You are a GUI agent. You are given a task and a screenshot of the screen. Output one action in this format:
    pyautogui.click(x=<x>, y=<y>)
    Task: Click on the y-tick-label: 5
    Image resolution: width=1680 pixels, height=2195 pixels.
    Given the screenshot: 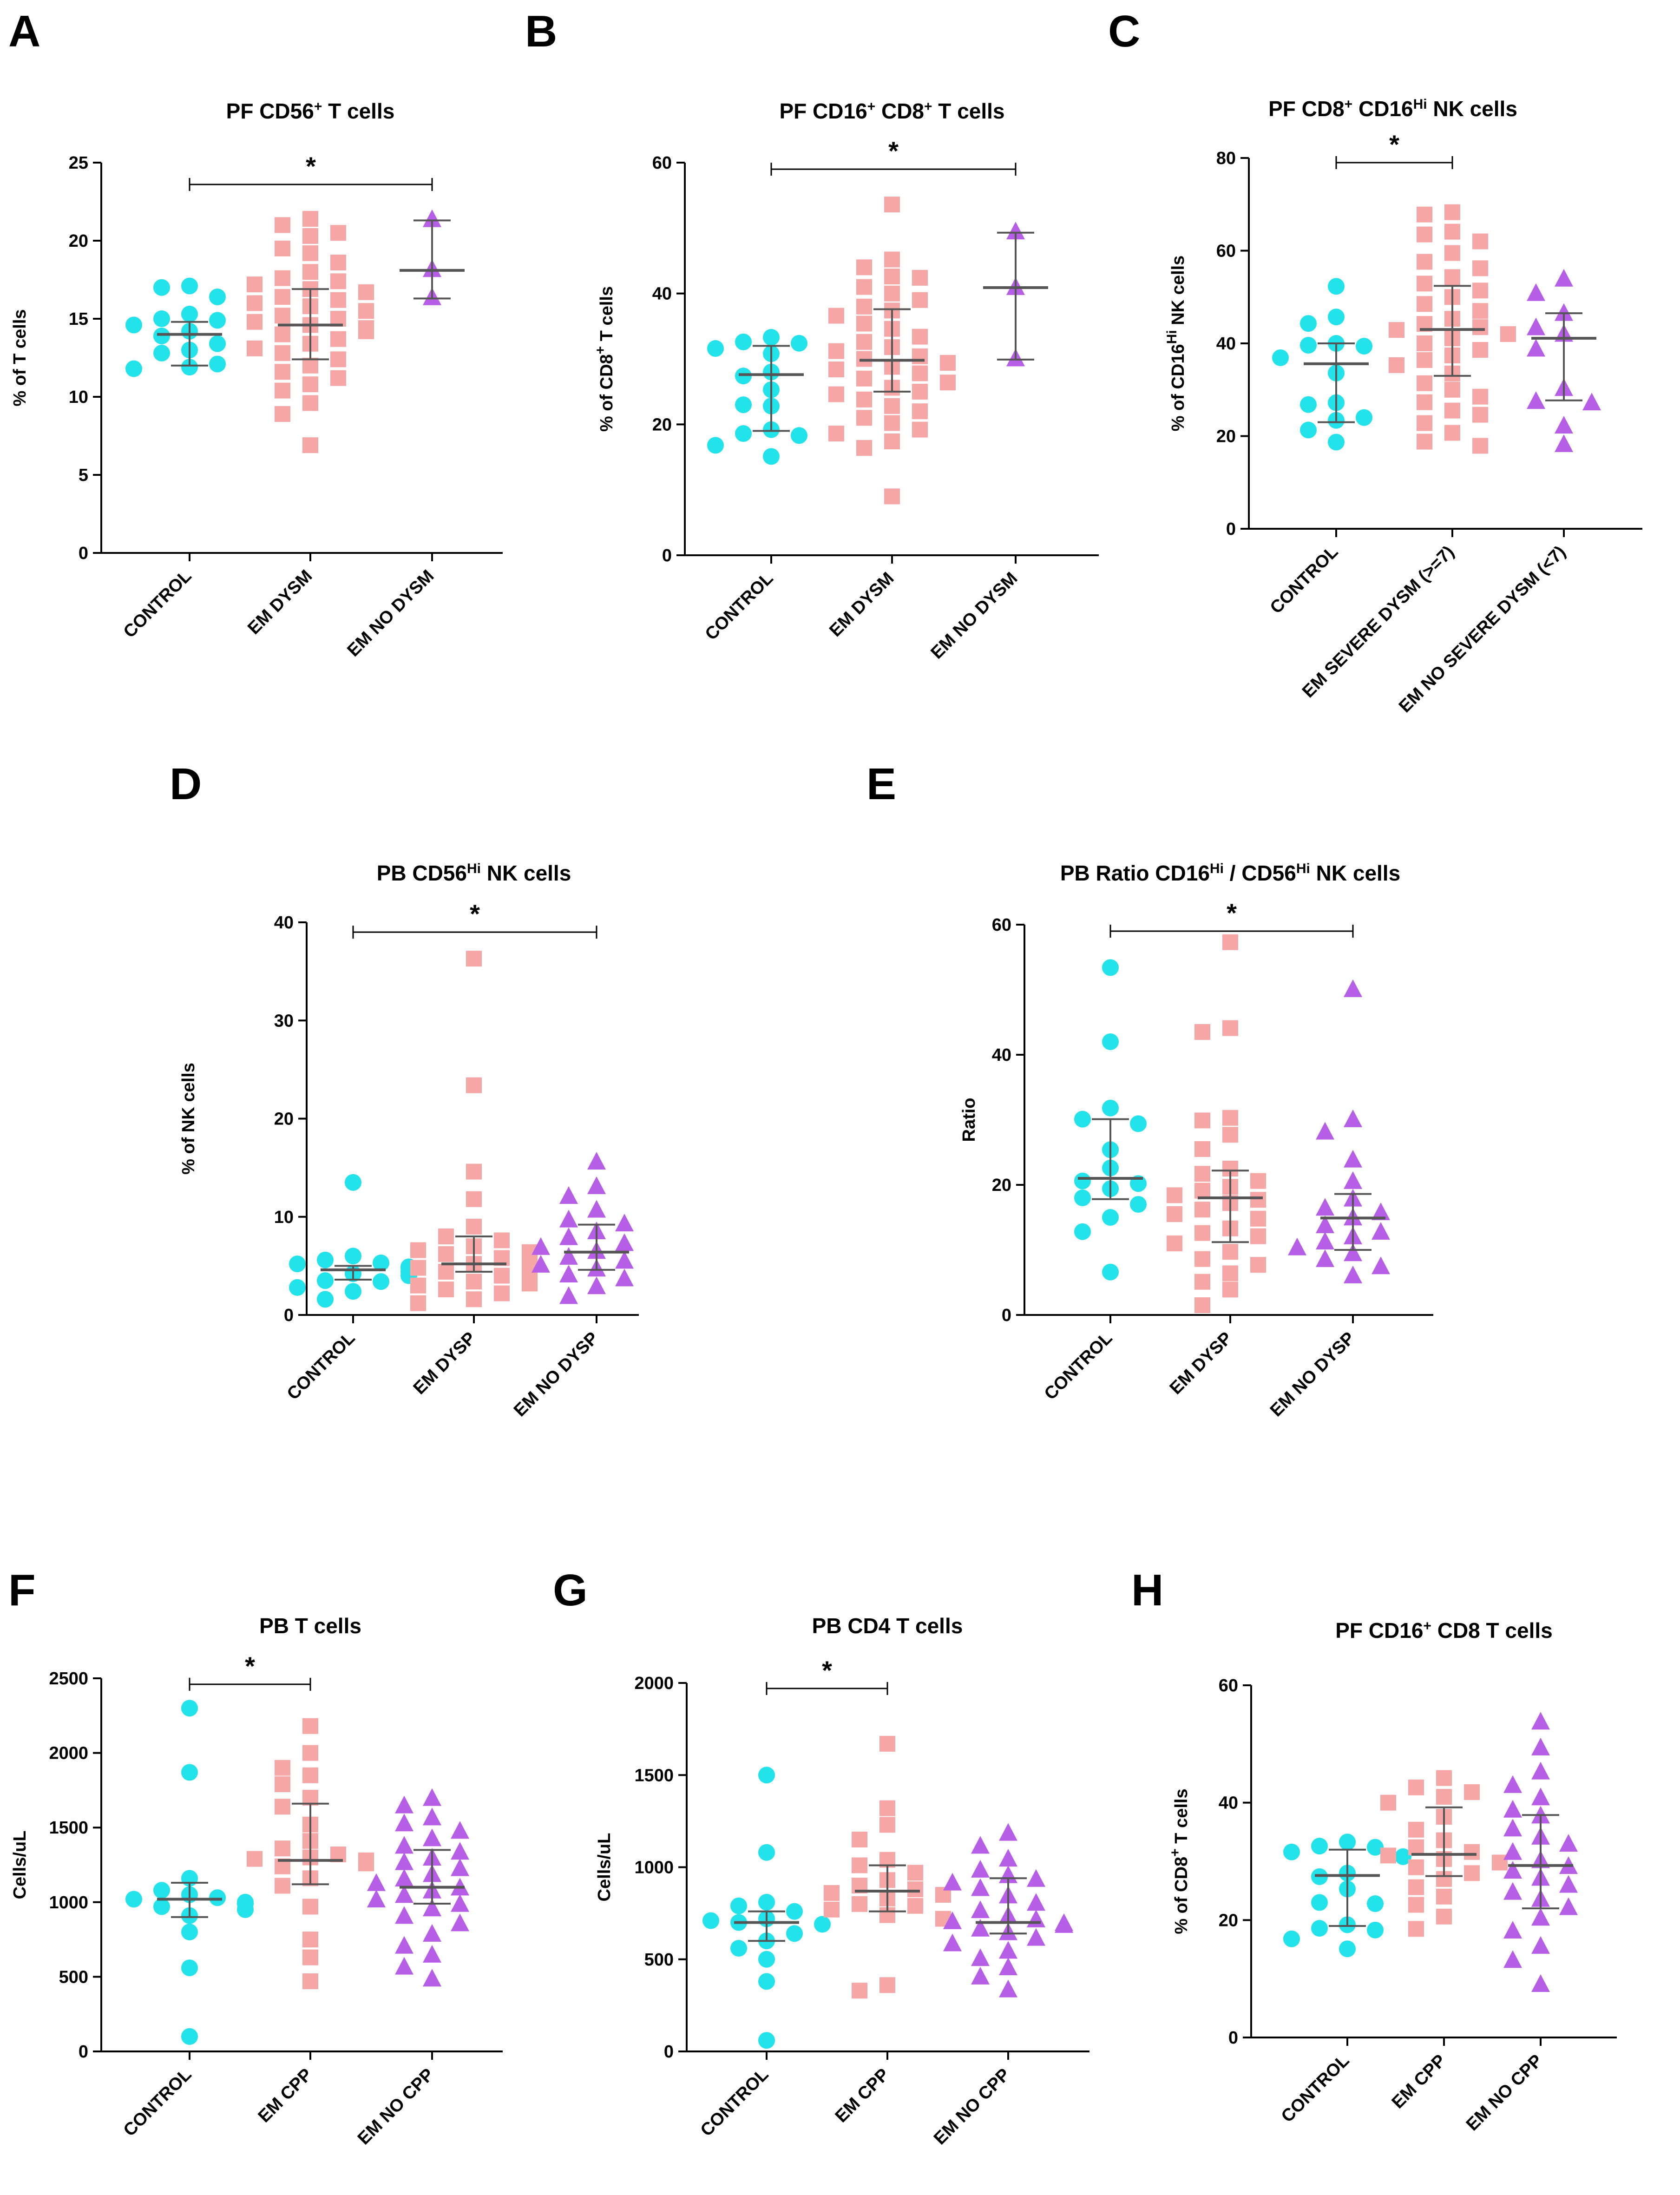 What is the action you would take?
    pyautogui.click(x=83, y=475)
    